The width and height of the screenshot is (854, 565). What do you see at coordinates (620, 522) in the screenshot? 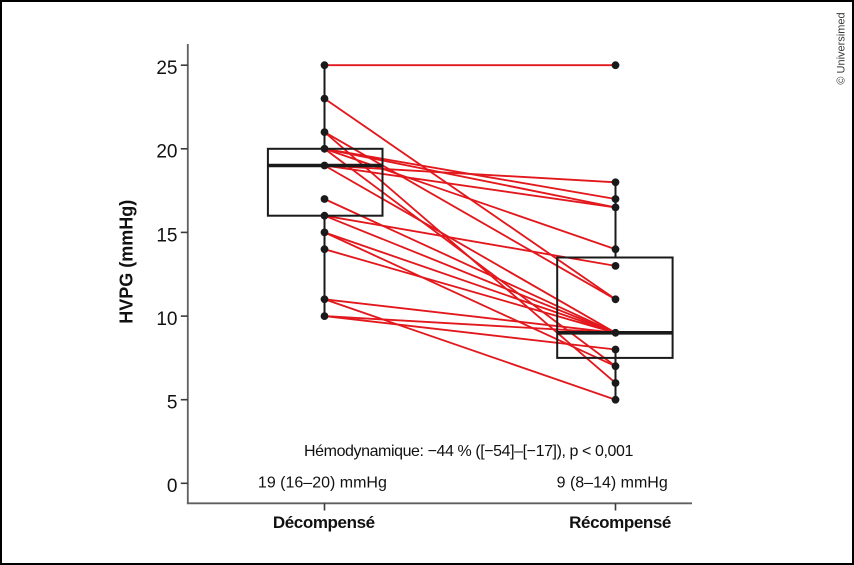
I see `svg-text: Récompensé` at bounding box center [620, 522].